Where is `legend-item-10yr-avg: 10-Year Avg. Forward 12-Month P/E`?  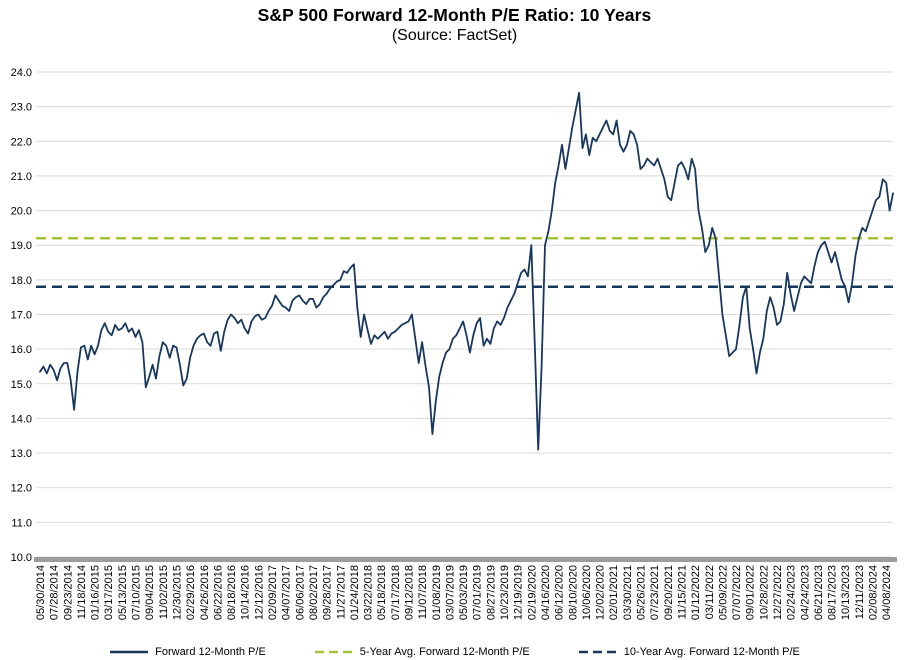
legend-item-10yr-avg: 10-Year Avg. Forward 12-Month P/E is located at coordinates (689, 652).